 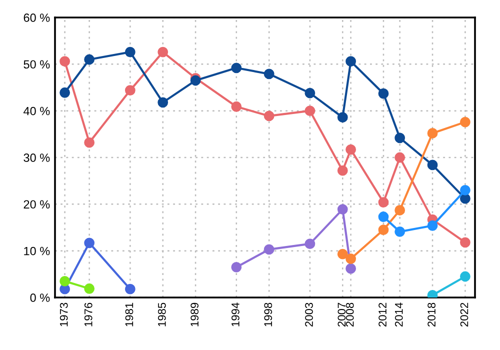 I want to click on y-tick-label: 30 %, so click(x=37, y=158).